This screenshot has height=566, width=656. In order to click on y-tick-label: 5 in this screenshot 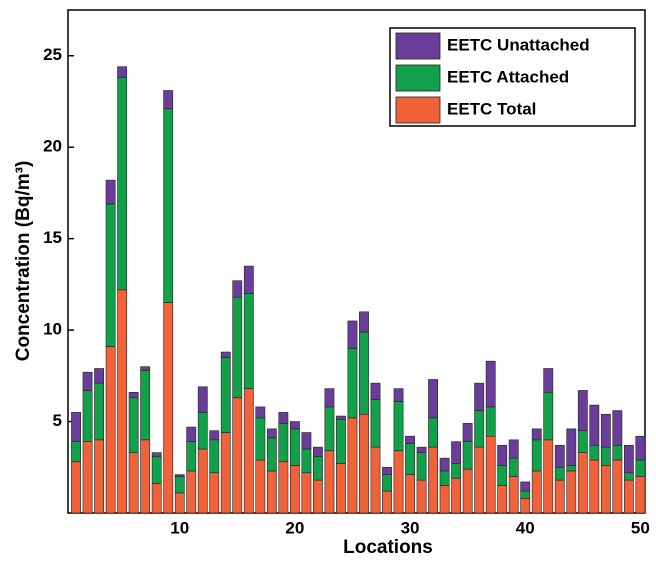, I will do `click(57, 420)`.